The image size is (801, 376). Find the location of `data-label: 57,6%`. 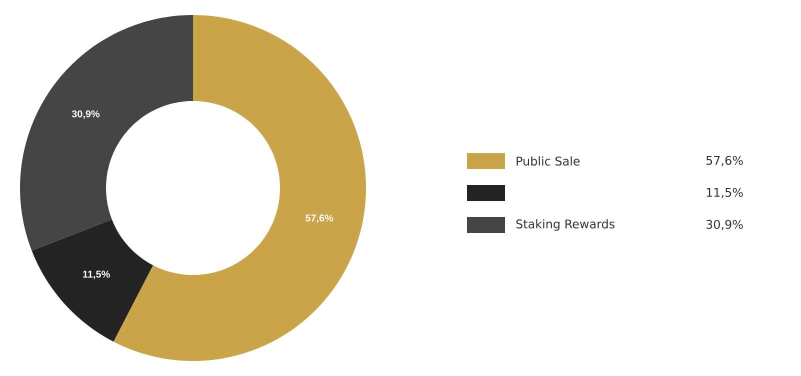

data-label: 57,6% is located at coordinates (320, 218).